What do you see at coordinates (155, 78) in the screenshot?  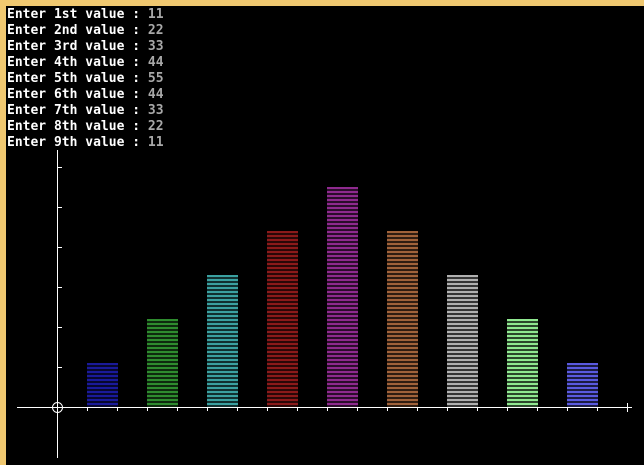 I see `prompt-value: 55` at bounding box center [155, 78].